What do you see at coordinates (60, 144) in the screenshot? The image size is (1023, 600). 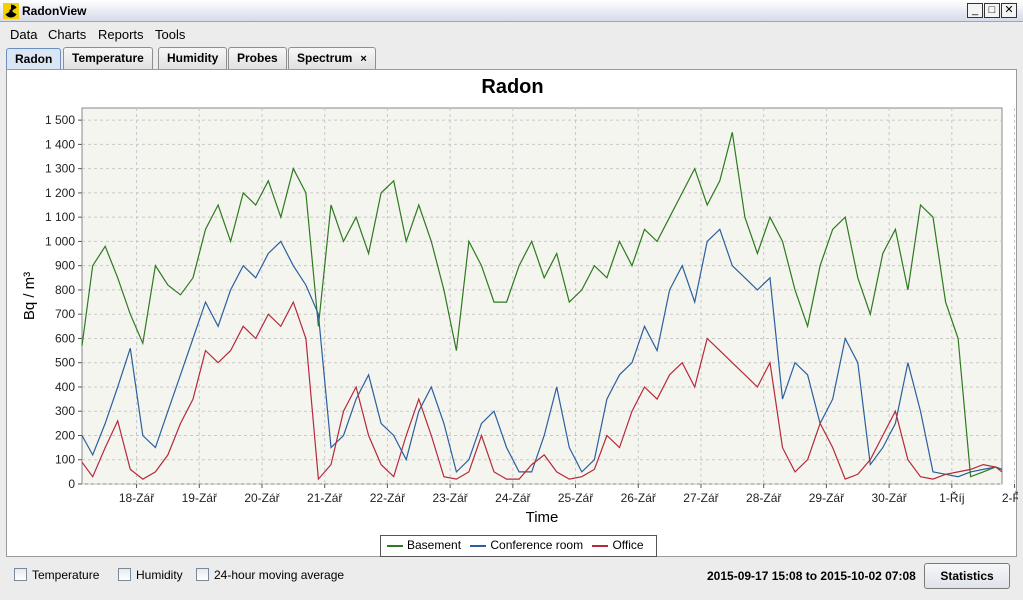 I see `y-tick-label: 1 400` at bounding box center [60, 144].